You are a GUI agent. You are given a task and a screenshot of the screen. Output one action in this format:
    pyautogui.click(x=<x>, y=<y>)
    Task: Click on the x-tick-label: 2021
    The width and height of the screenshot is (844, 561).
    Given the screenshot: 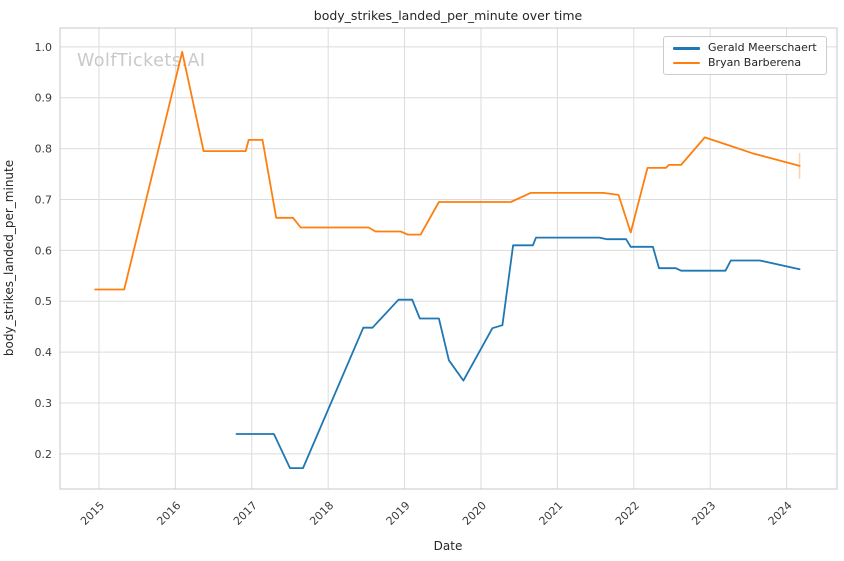 What is the action you would take?
    pyautogui.click(x=551, y=513)
    